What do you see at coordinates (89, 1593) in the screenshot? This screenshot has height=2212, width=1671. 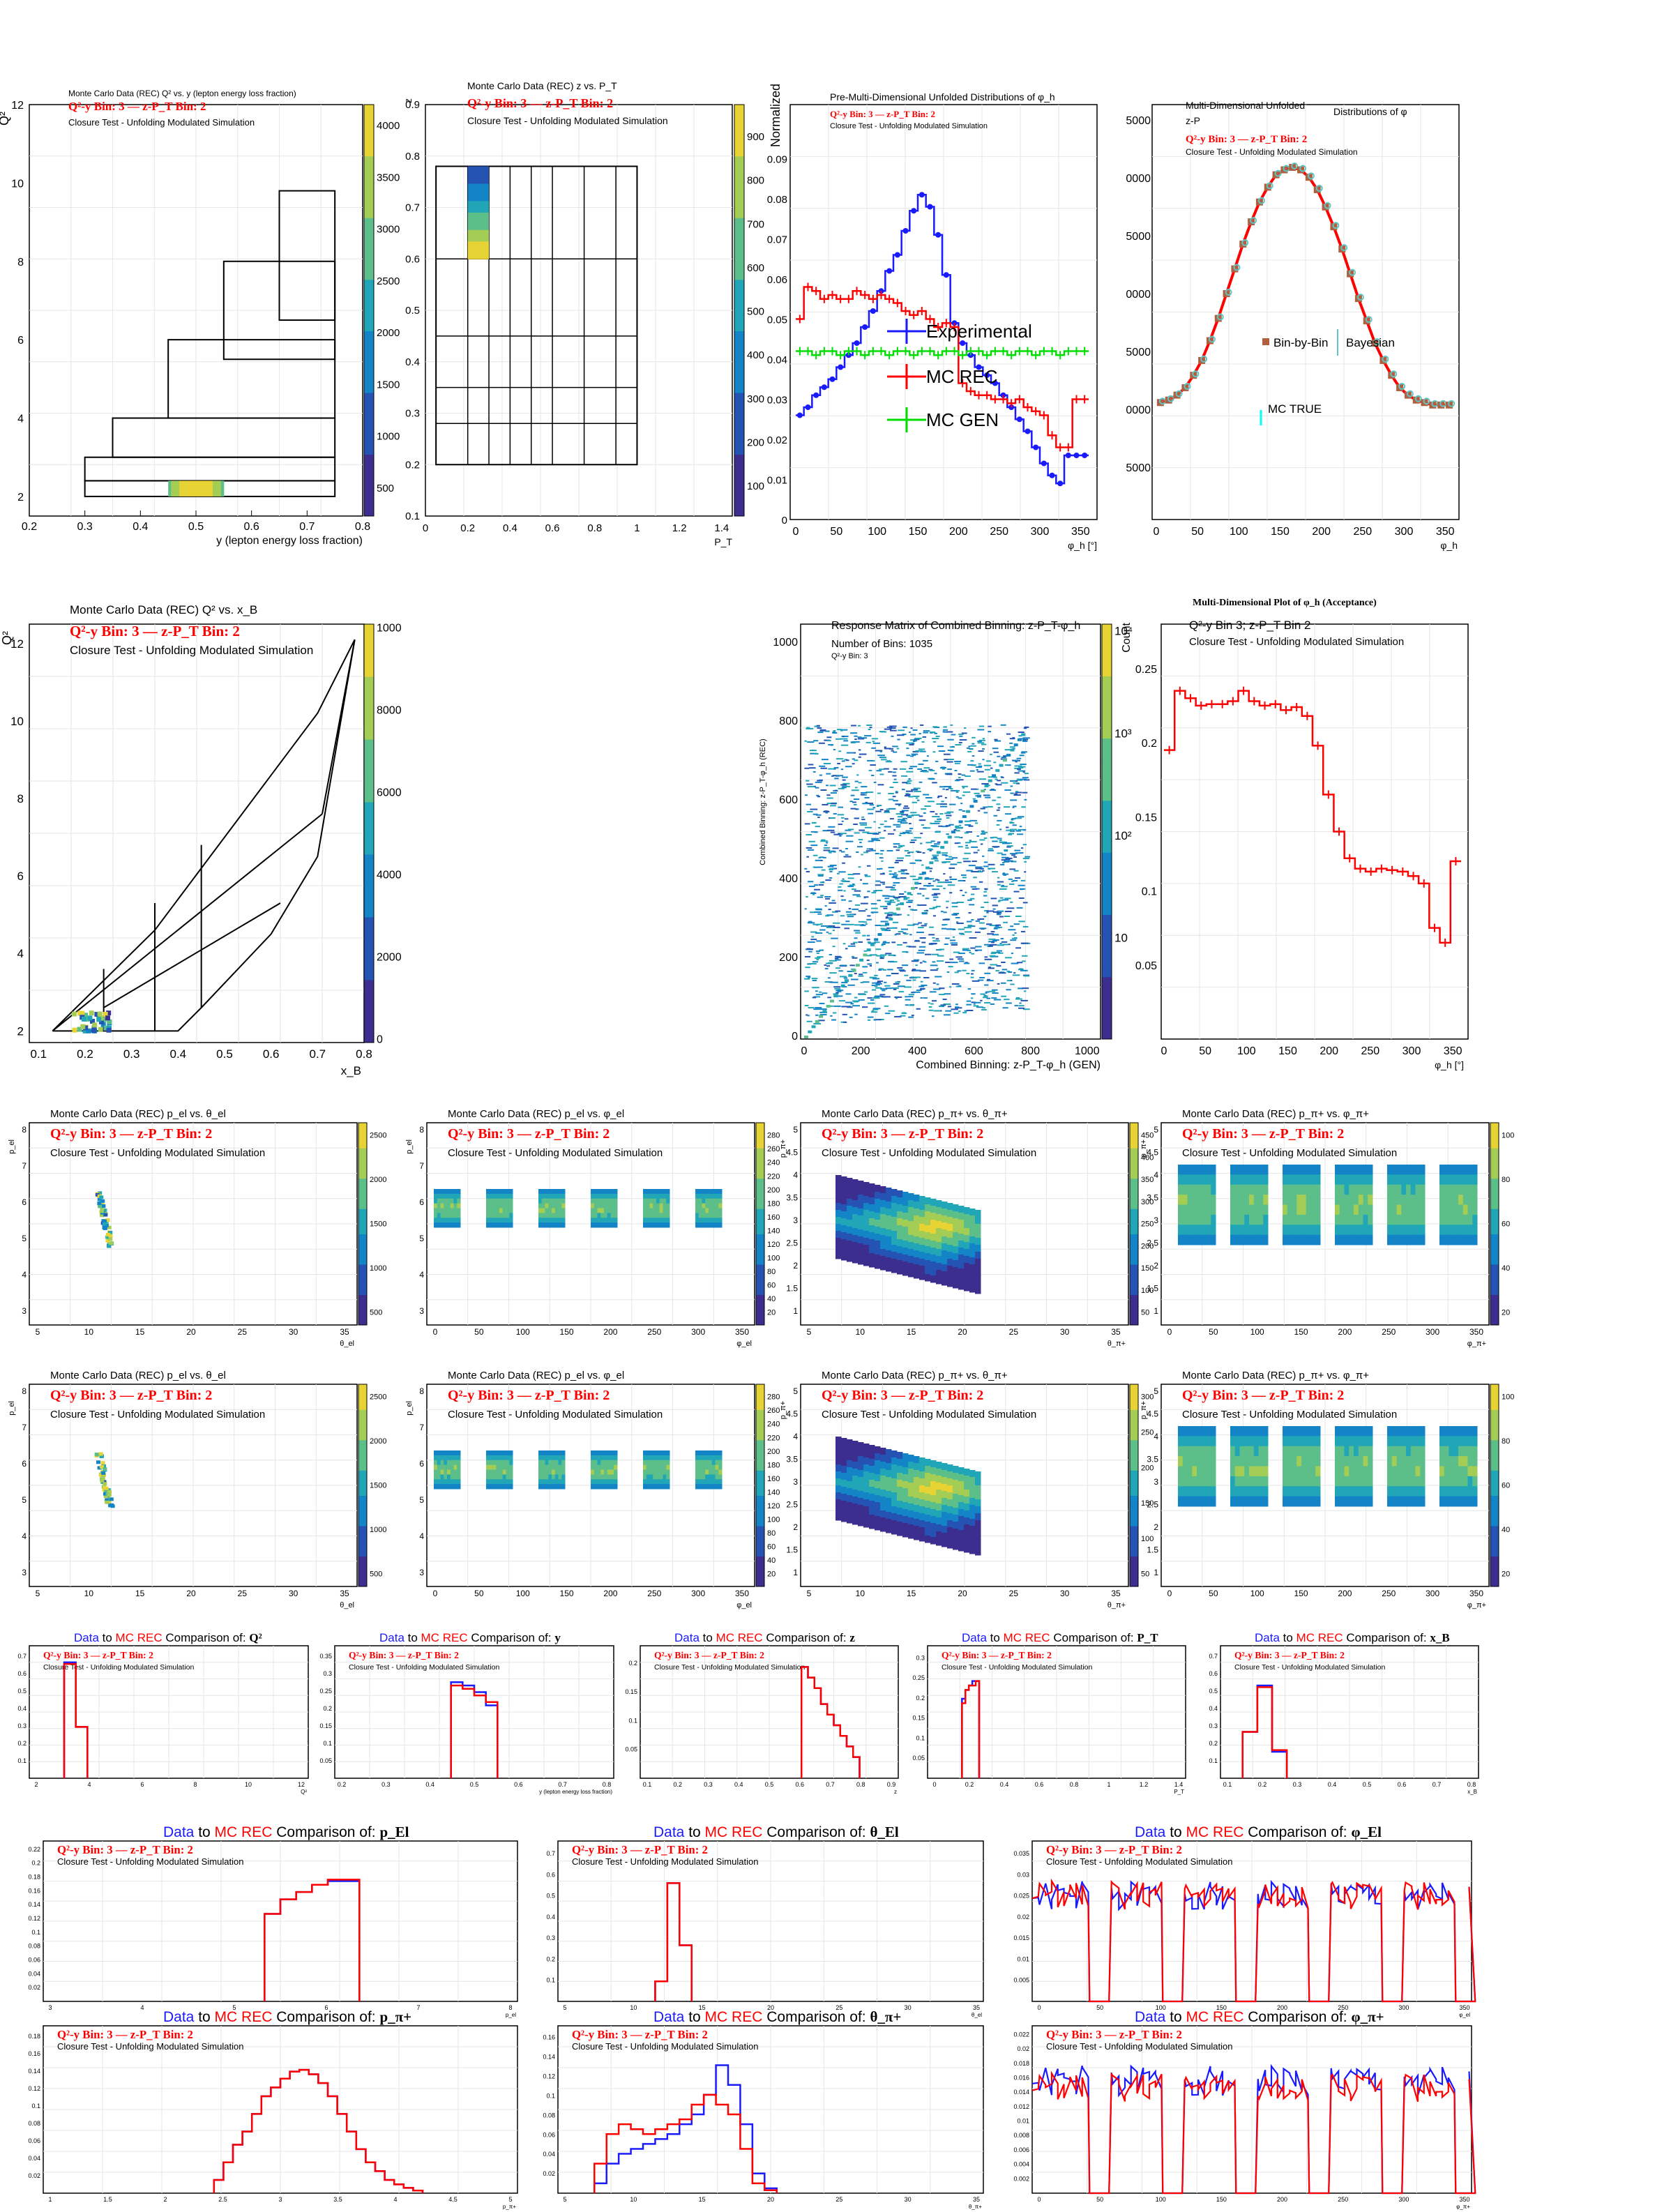 I see `x-tick-label: 10` at bounding box center [89, 1593].